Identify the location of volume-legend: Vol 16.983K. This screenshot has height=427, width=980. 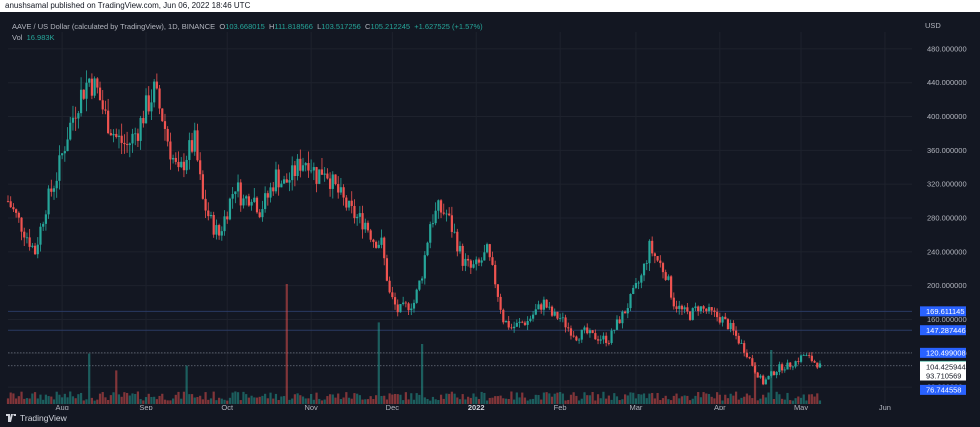
(33, 37).